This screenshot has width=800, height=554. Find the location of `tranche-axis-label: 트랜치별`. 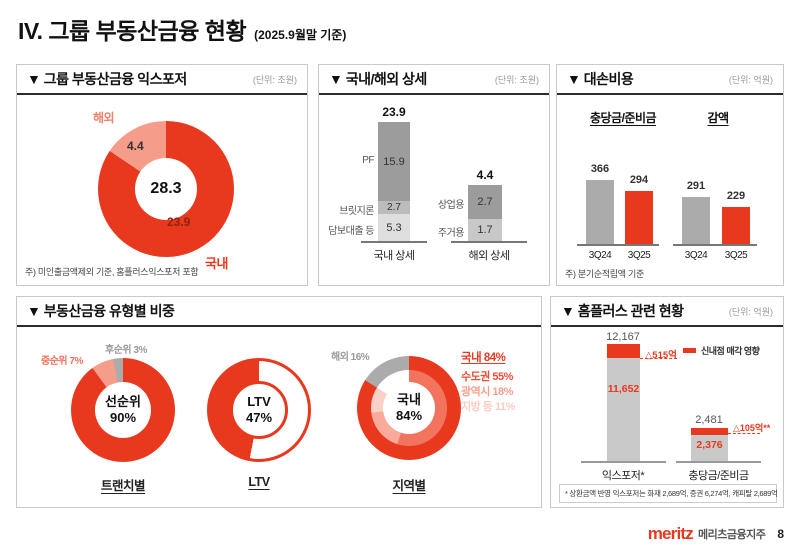

tranche-axis-label: 트랜치별 is located at coordinates (123, 486).